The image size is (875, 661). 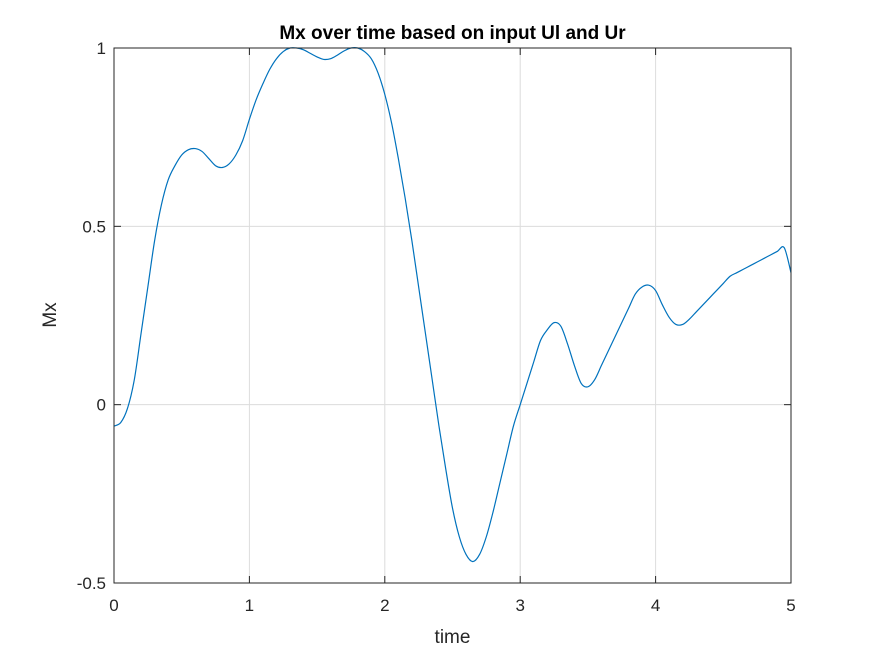 What do you see at coordinates (655, 605) in the screenshot?
I see `x-tick-label: 4` at bounding box center [655, 605].